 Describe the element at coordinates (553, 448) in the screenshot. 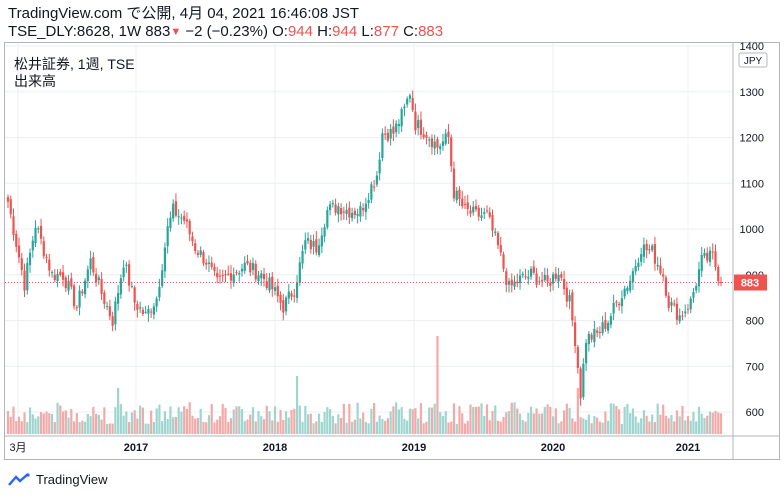

I see `time-tick-label: 2020` at that location.